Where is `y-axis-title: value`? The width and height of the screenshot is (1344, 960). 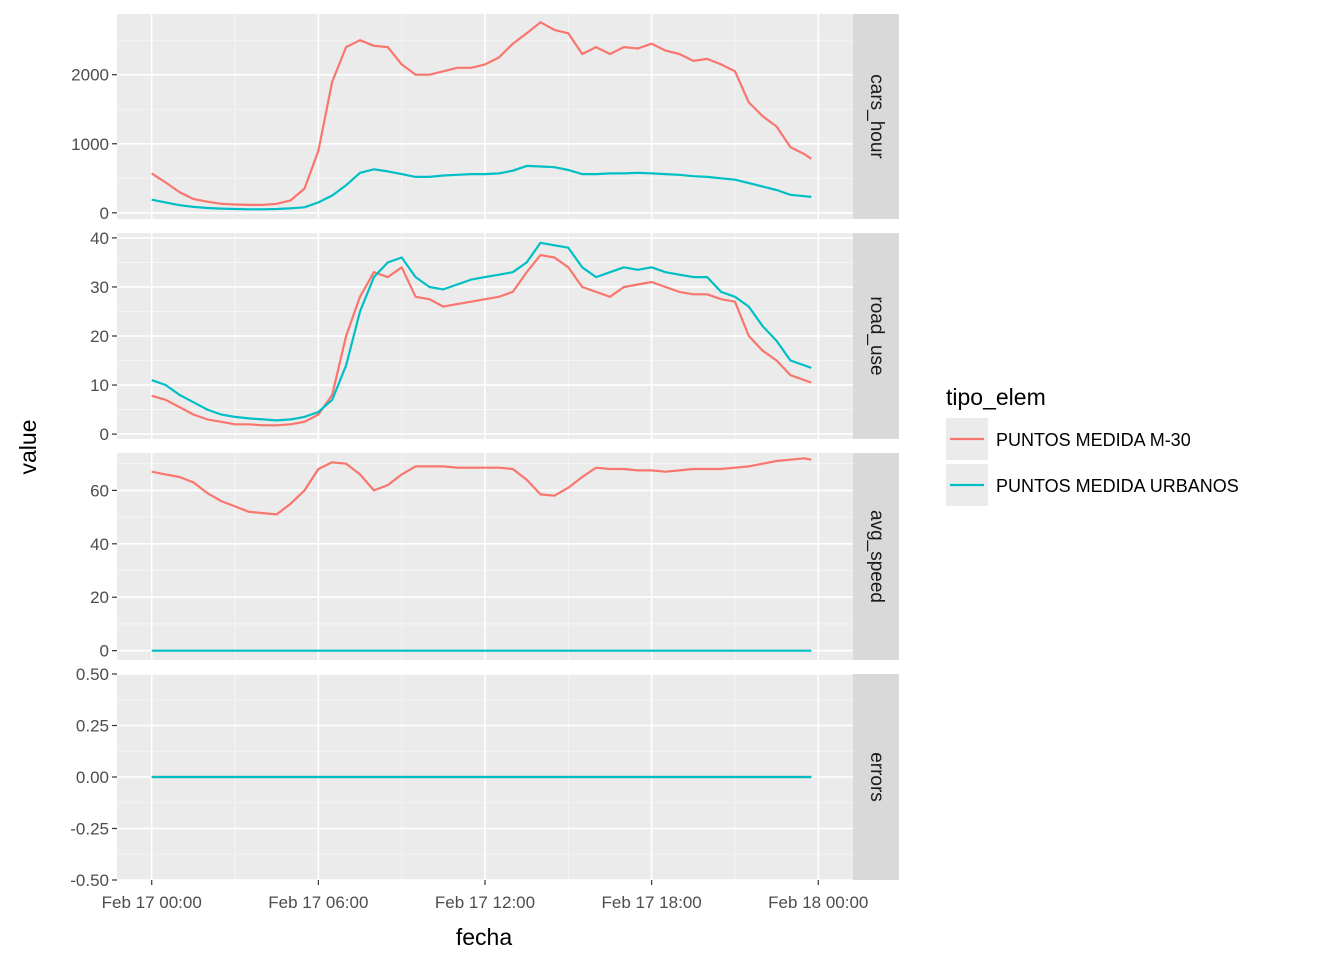
y-axis-title: value is located at coordinates (28, 447).